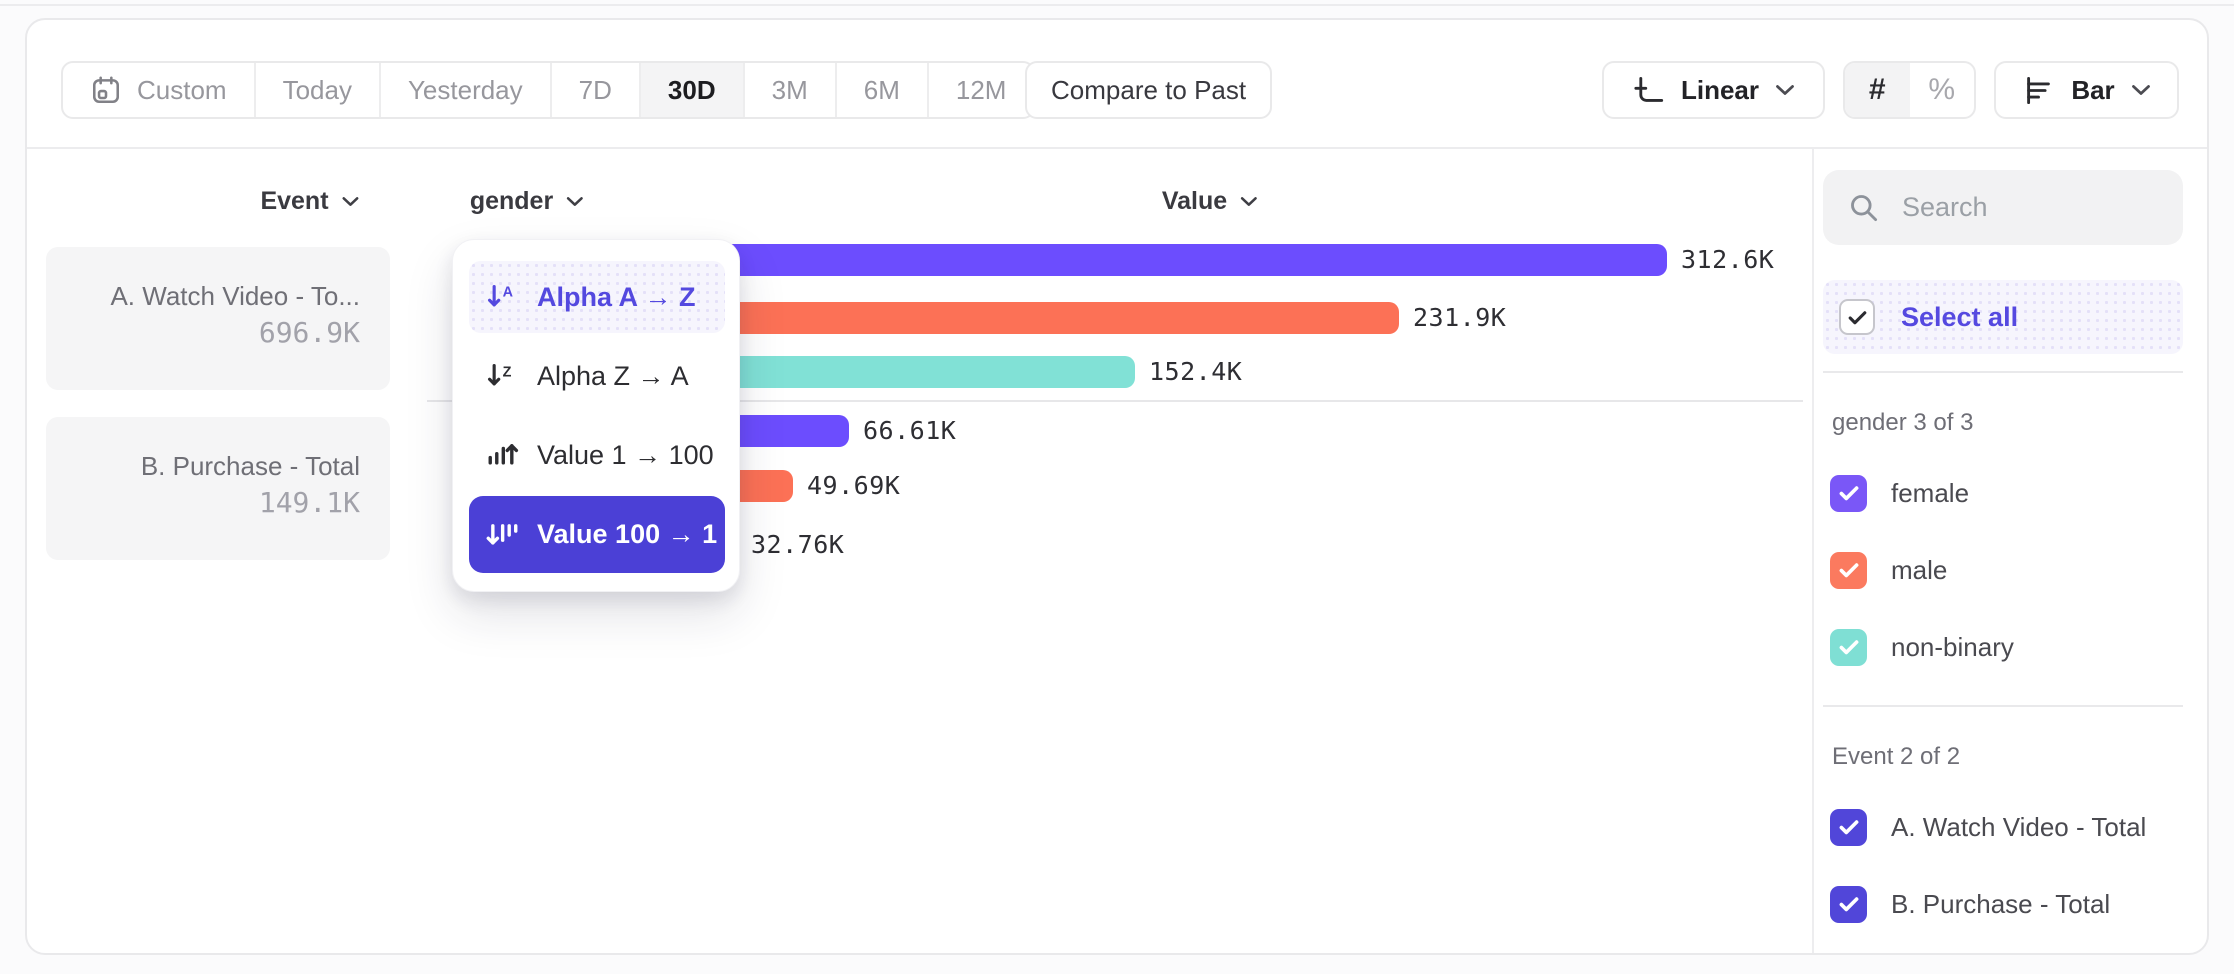  Describe the element at coordinates (613, 375) in the screenshot. I see `sort-option-label: Alpha Z → A` at that location.